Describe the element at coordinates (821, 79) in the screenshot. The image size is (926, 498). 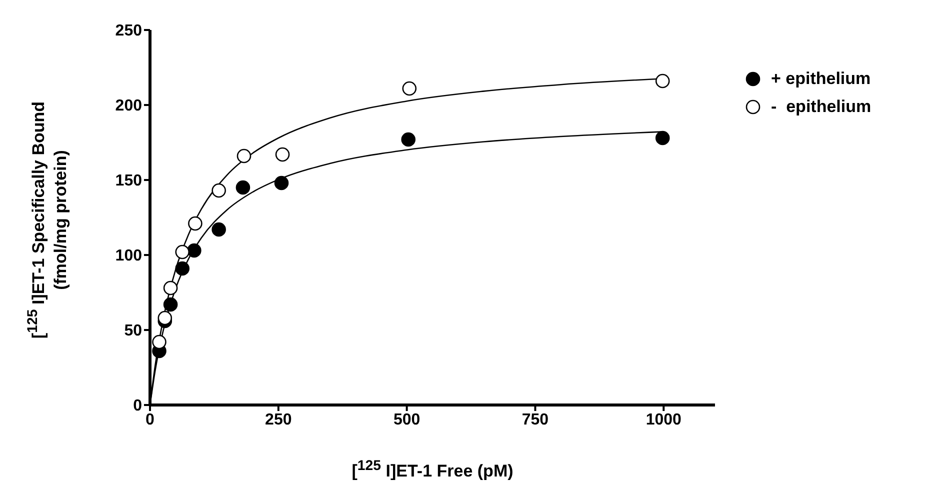
I see `legend-label: + epithelium` at that location.